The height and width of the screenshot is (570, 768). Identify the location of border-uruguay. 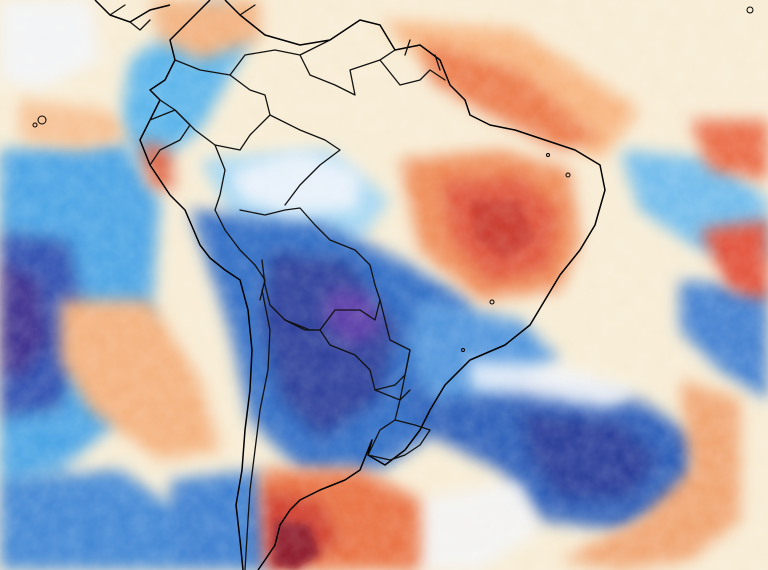
(399, 440).